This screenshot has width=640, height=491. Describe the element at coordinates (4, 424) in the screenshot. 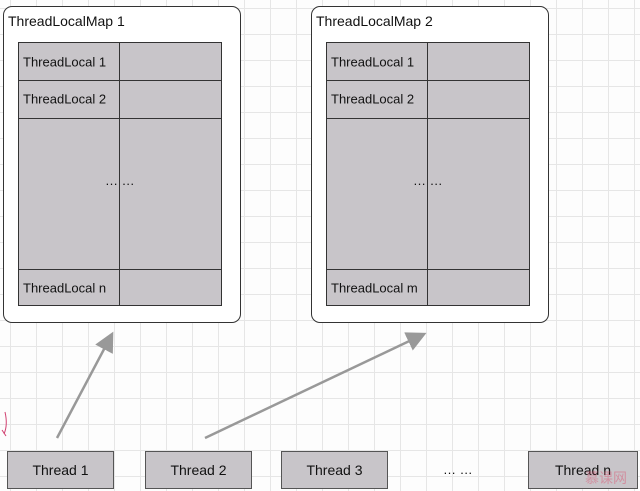

I see `pen-mark` at that location.